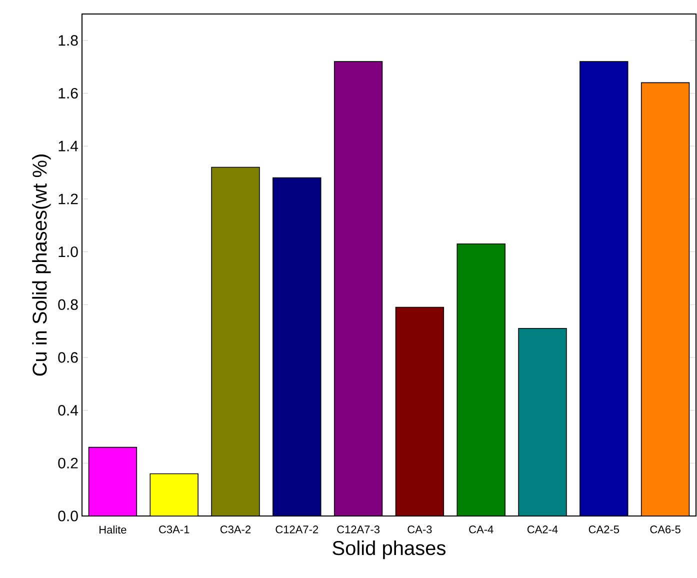 Image resolution: width=697 pixels, height=578 pixels. I want to click on x-tick-label: CA2-4, so click(542, 530).